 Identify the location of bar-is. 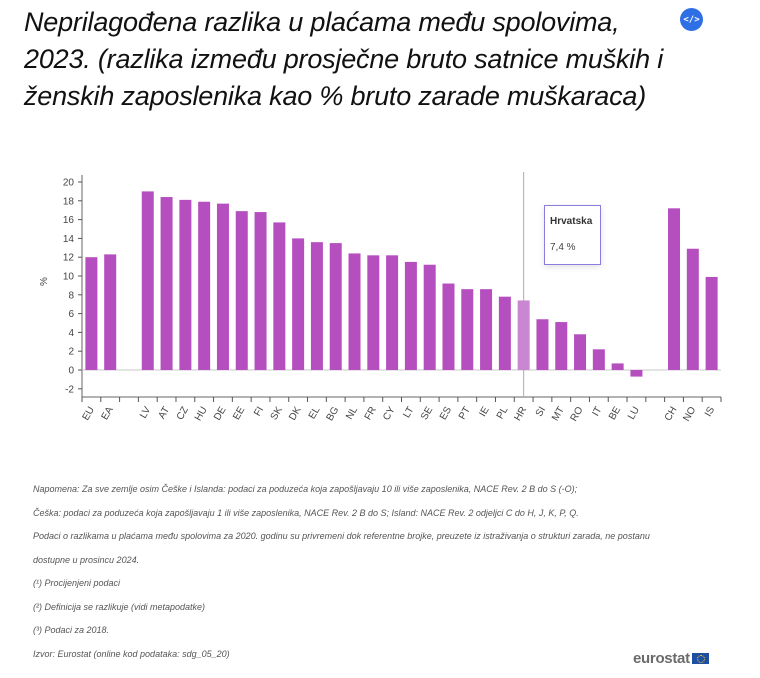
(711, 323).